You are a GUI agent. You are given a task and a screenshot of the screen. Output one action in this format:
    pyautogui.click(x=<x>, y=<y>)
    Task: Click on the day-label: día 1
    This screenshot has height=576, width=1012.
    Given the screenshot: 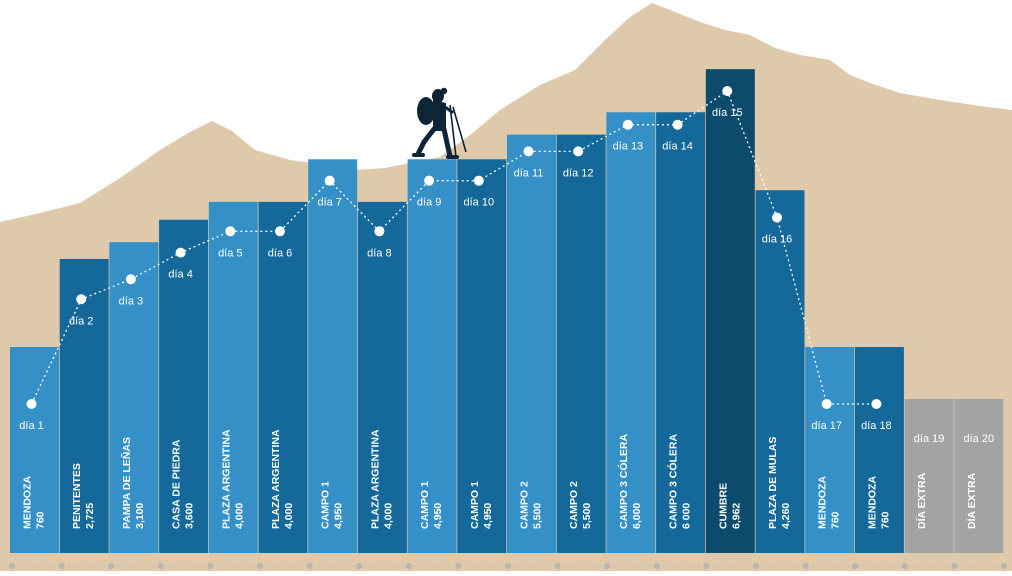 What is the action you would take?
    pyautogui.click(x=31, y=426)
    